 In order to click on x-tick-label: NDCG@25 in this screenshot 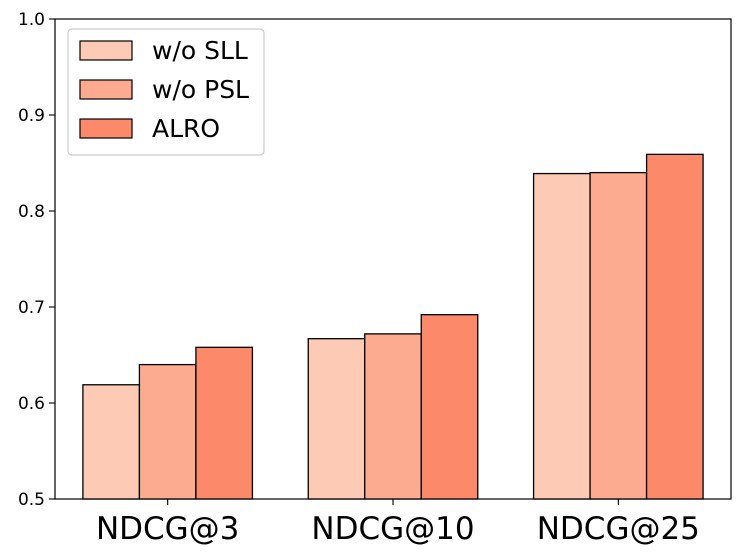, I will do `click(618, 529)`.